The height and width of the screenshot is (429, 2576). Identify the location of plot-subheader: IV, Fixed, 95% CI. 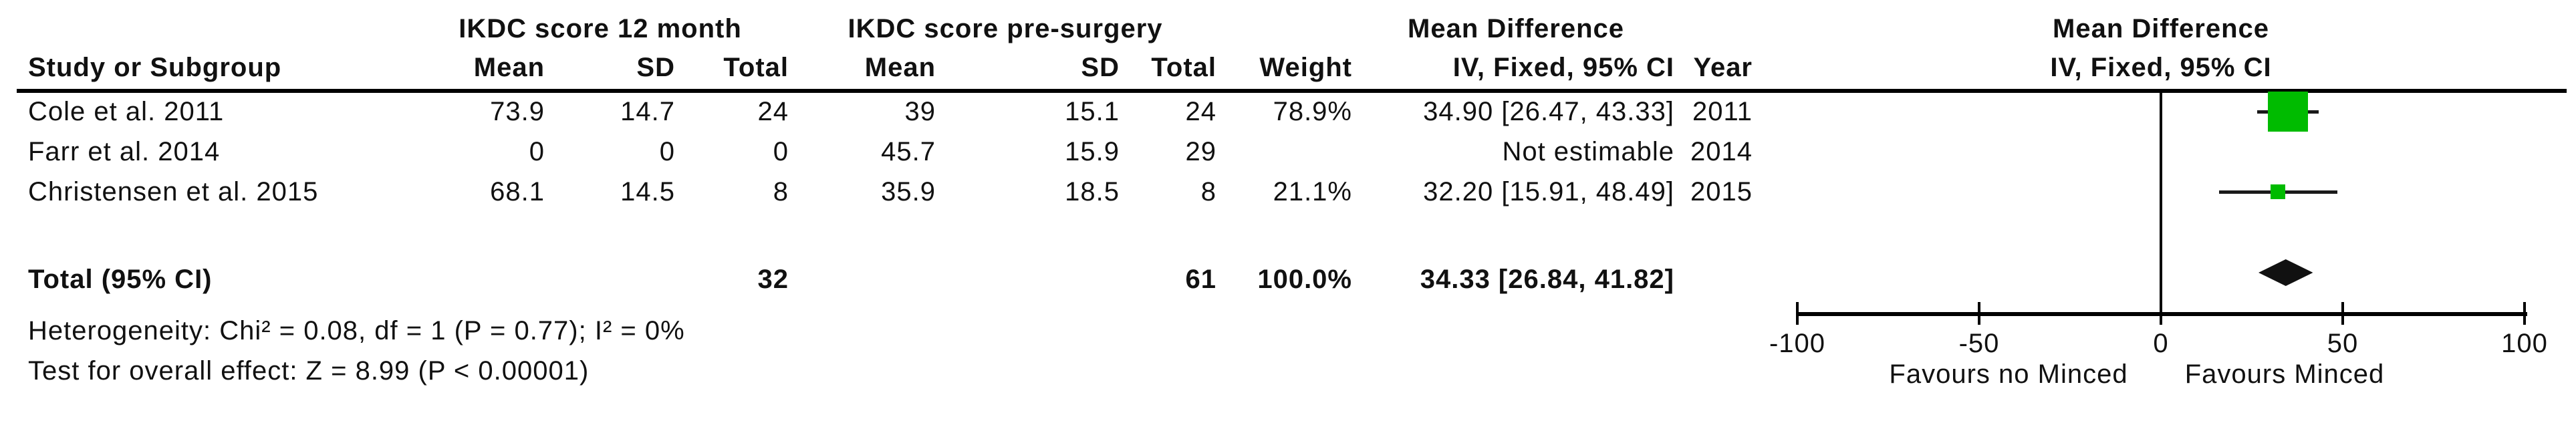
(2161, 67).